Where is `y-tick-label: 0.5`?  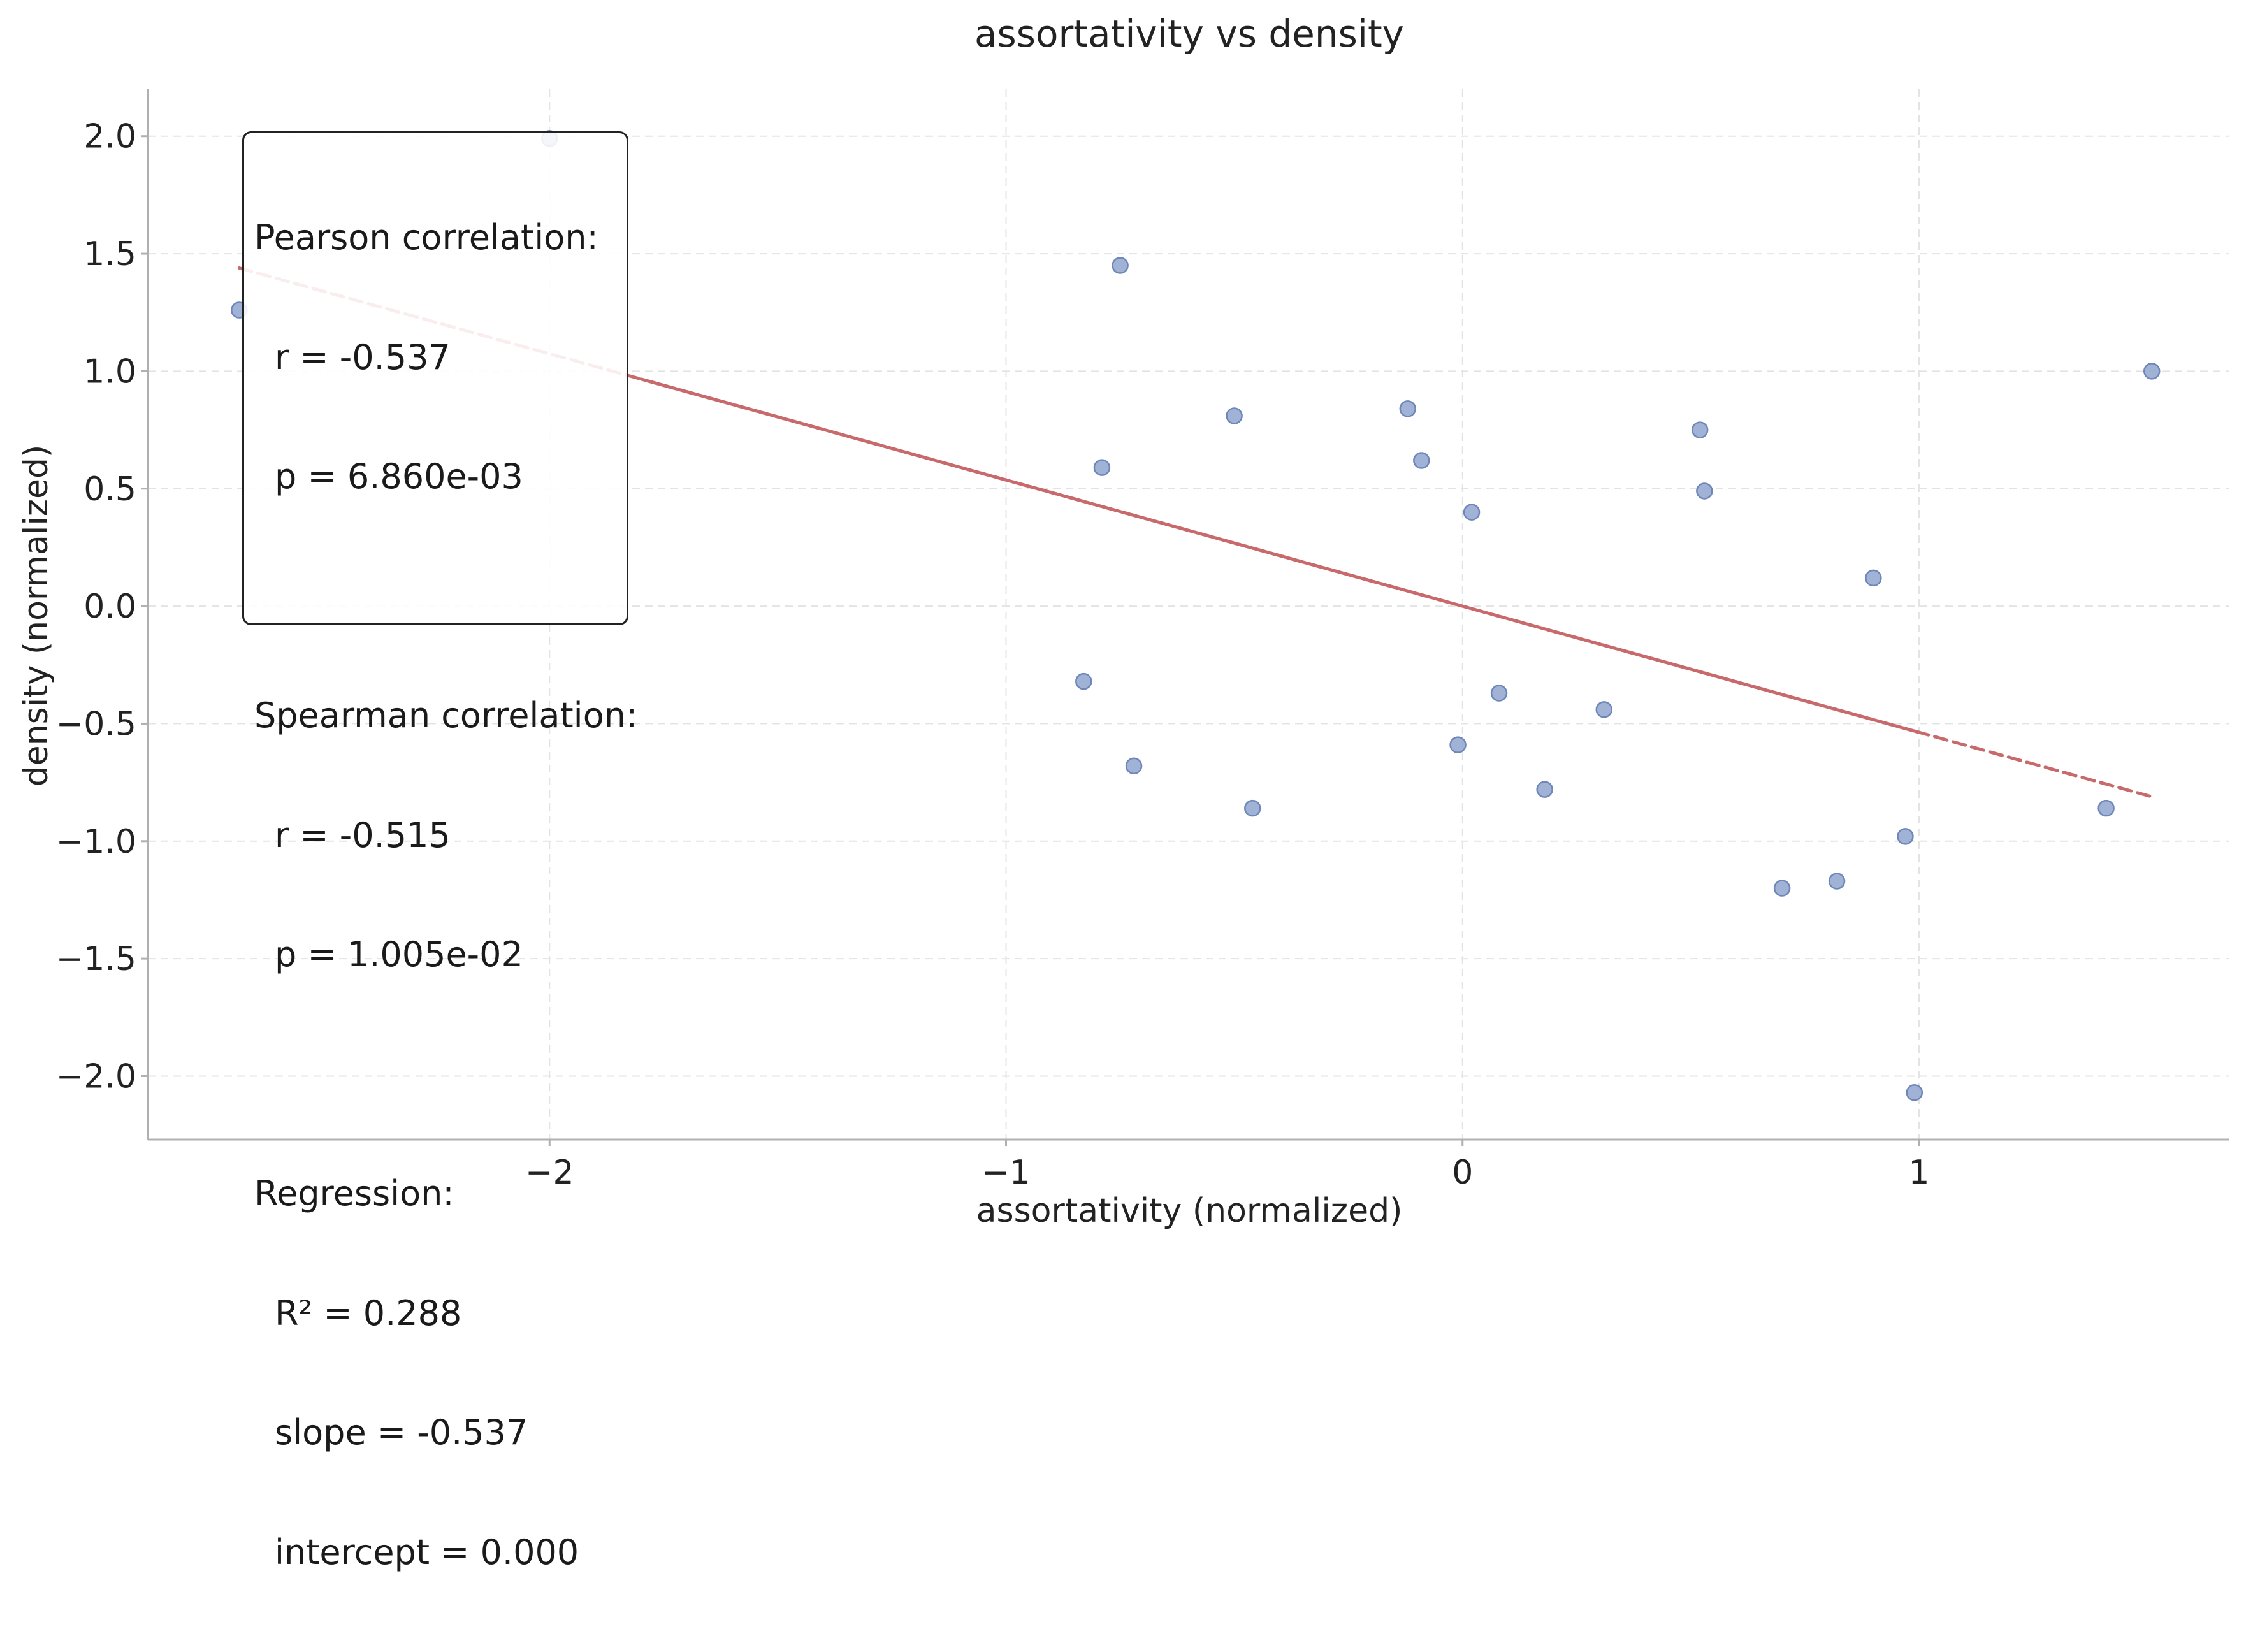 y-tick-label: 0.5 is located at coordinates (109, 489).